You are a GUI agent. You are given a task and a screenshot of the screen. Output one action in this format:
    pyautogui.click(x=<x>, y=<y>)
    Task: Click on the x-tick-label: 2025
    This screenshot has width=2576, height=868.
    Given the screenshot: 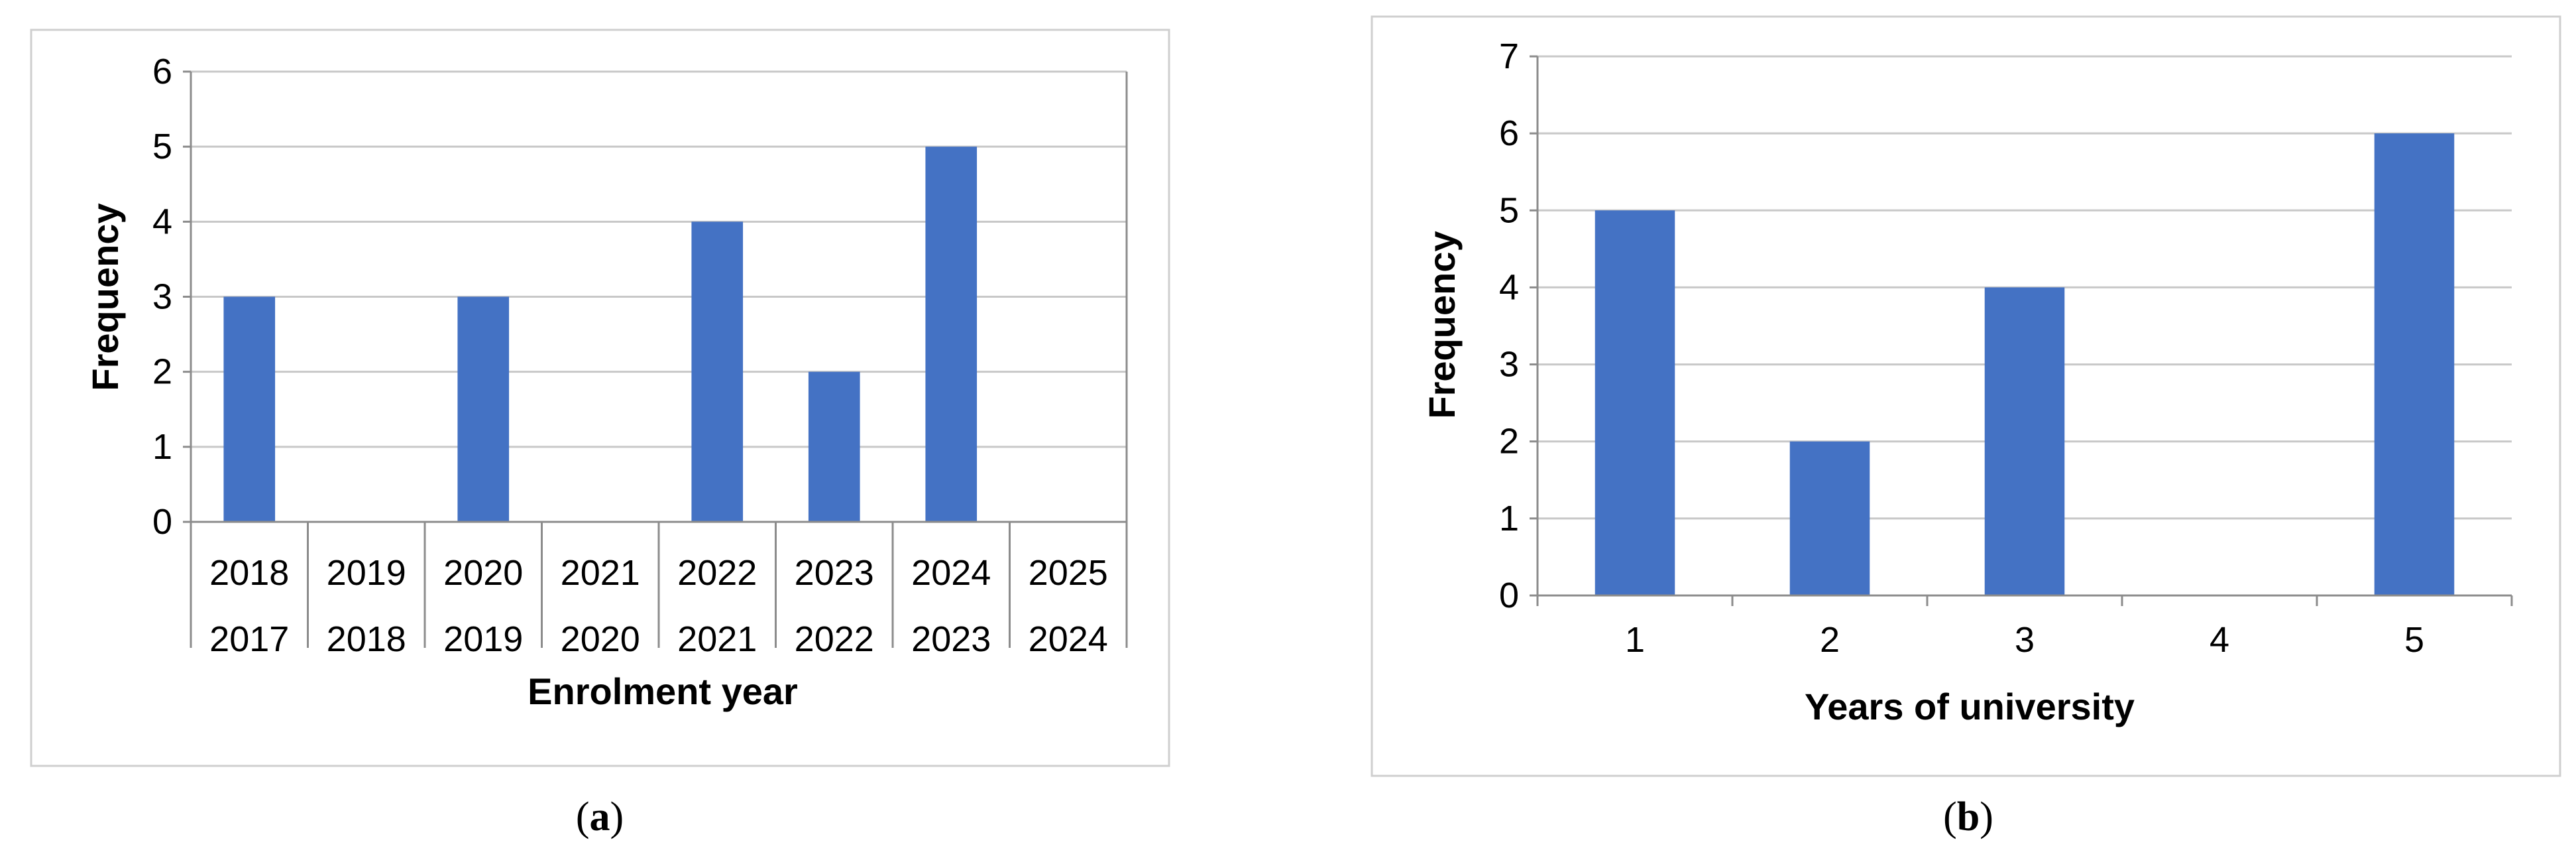 What is the action you would take?
    pyautogui.click(x=1068, y=573)
    